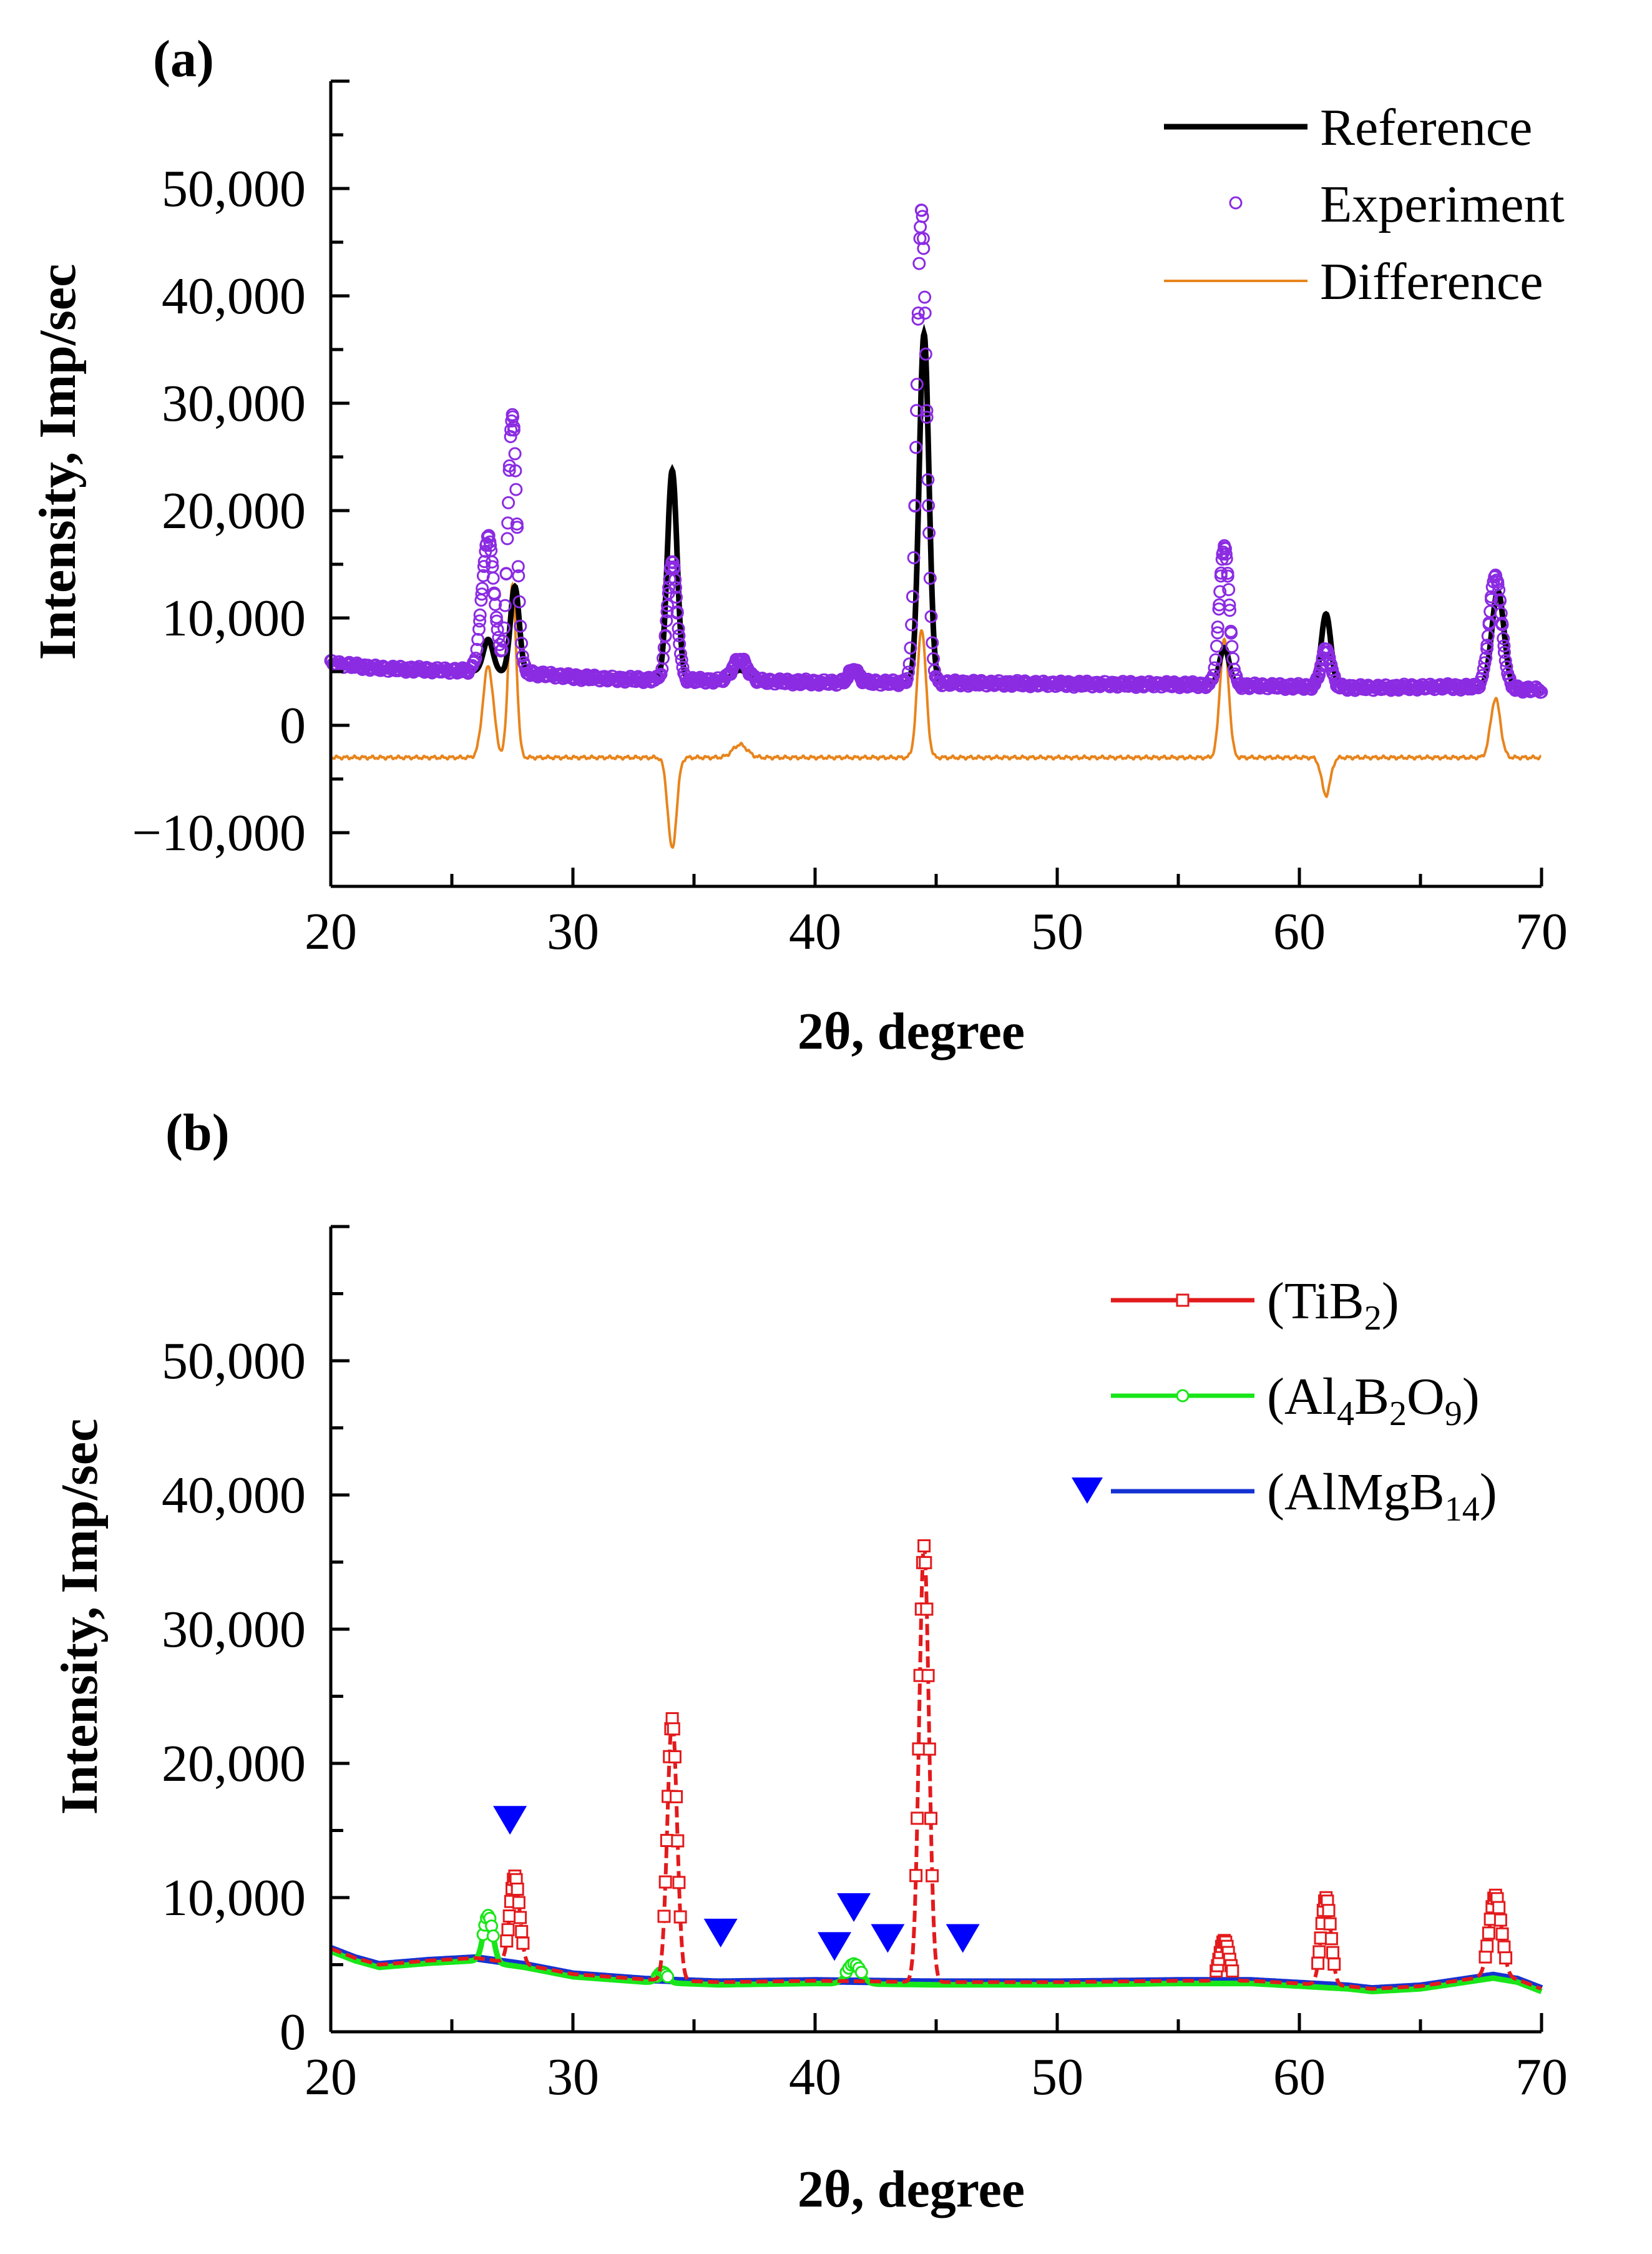 The image size is (1652, 2254). Describe the element at coordinates (1431, 282) in the screenshot. I see `legend-difference-label: Difference` at that location.